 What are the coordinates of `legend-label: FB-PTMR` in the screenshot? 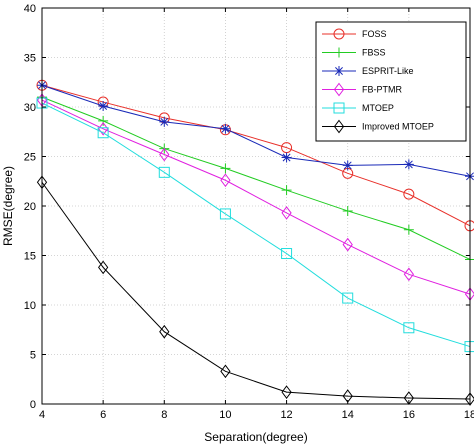 It's located at (382, 90).